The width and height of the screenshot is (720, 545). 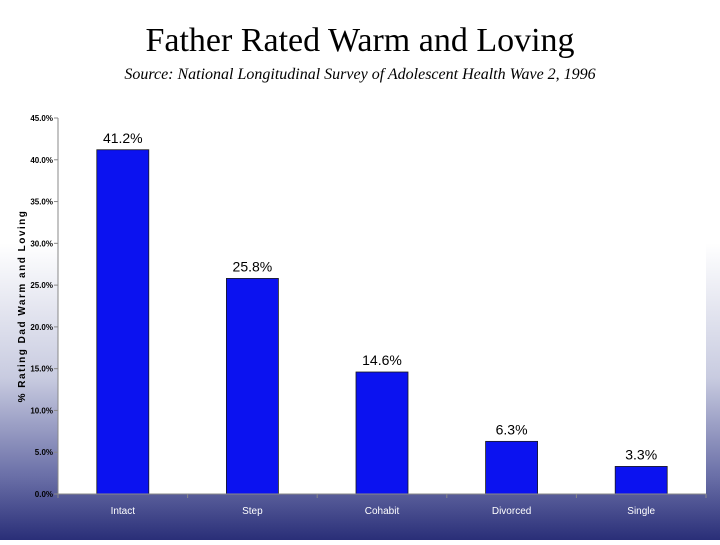 What do you see at coordinates (41, 410) in the screenshot?
I see `y-tick-label: 10.0%` at bounding box center [41, 410].